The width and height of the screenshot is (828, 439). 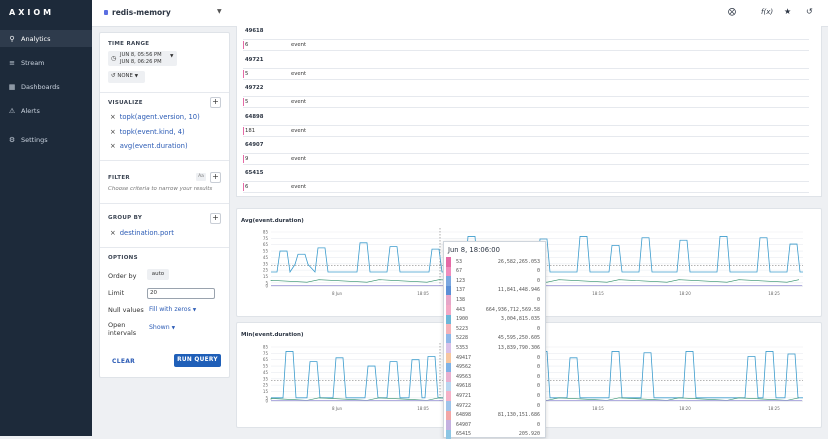 What do you see at coordinates (266, 238) in the screenshot?
I see `y-tick-label: 75` at bounding box center [266, 238].